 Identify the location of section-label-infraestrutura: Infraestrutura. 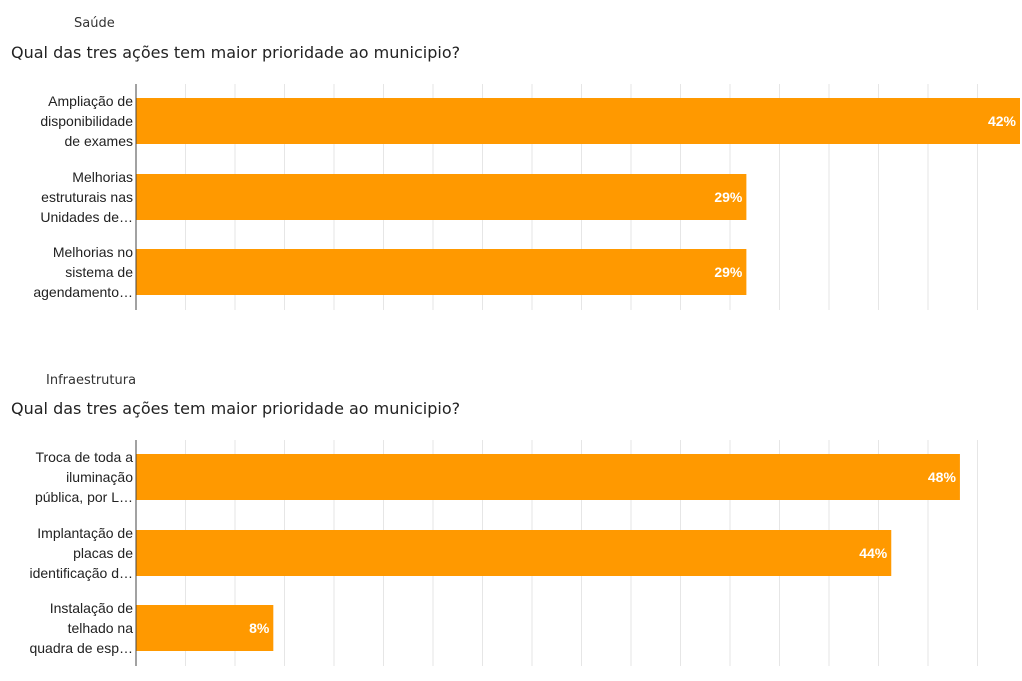
(91, 380).